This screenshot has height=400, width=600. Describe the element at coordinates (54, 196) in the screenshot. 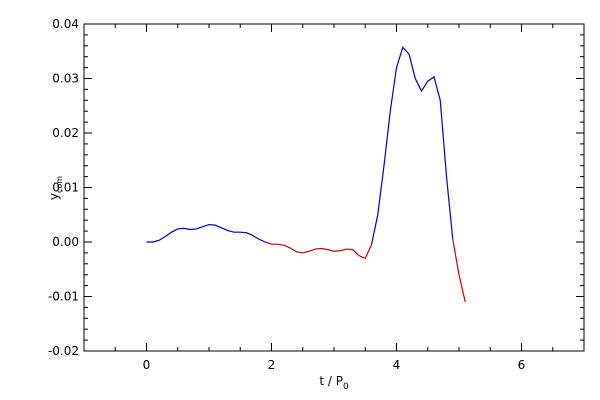

I see `y-label-text: y` at that location.